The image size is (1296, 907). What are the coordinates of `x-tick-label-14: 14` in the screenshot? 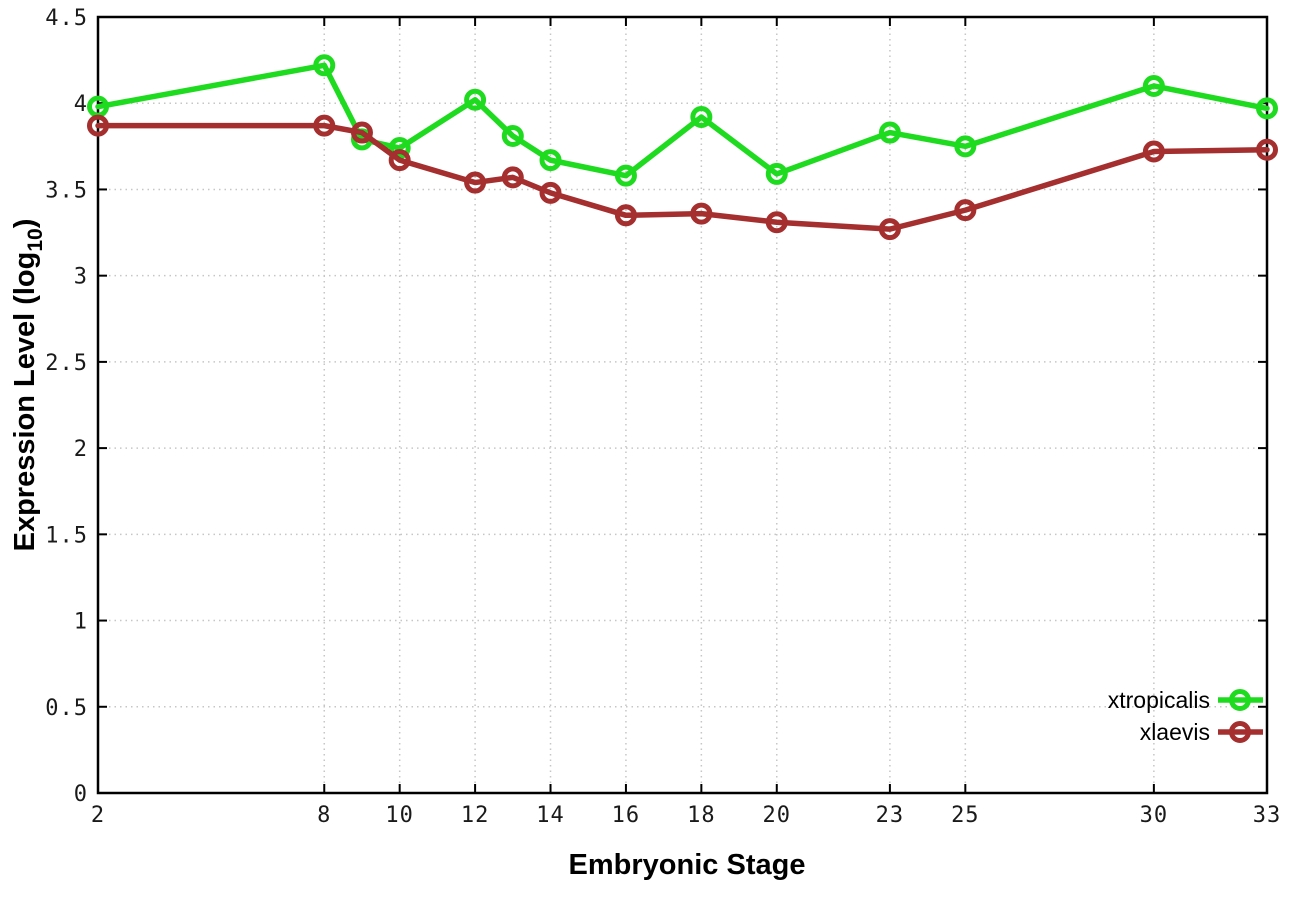 It's located at (550, 815).